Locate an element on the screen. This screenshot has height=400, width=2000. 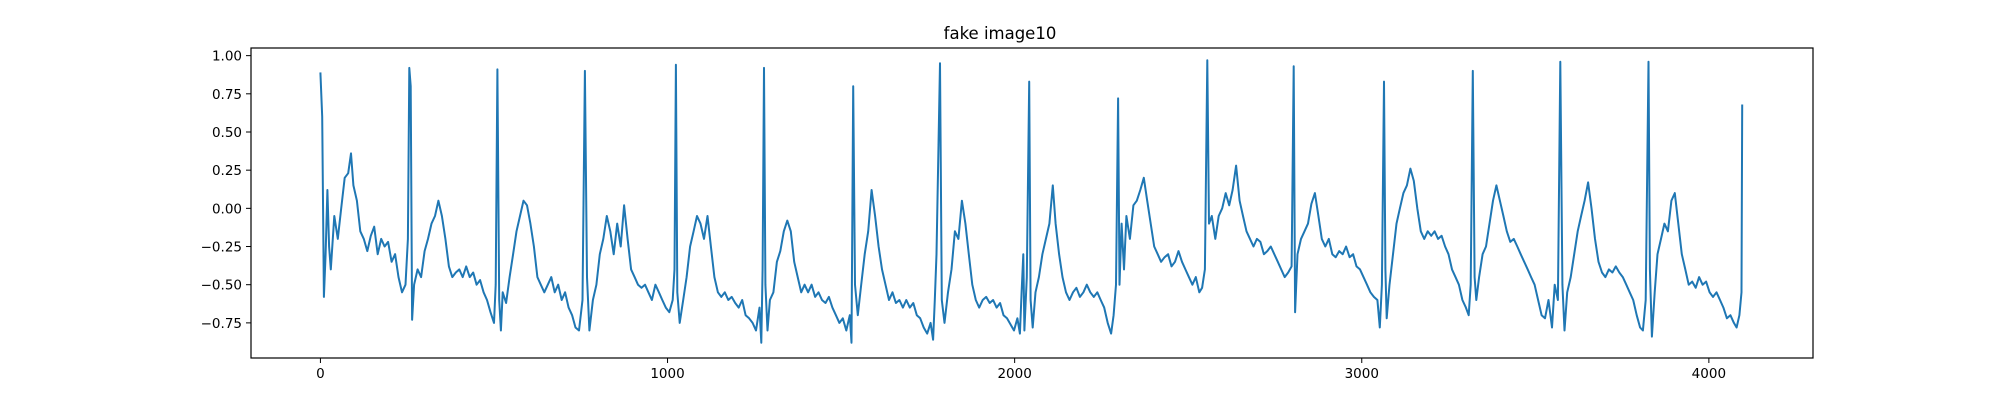
x-axis: 0 1000 2000 3000 4000 is located at coordinates (1021, 370).